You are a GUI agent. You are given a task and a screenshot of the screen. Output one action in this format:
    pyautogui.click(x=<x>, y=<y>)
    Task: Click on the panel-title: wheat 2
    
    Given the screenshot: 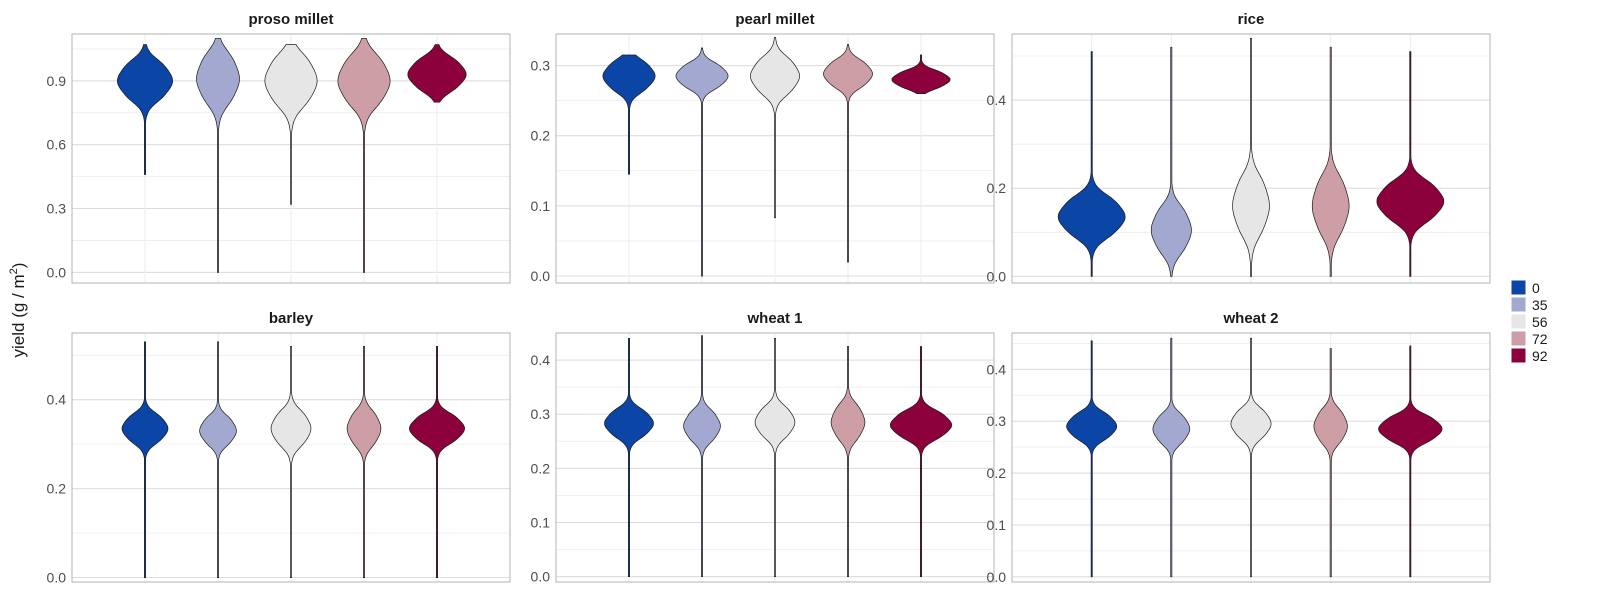 What is the action you would take?
    pyautogui.click(x=1250, y=318)
    